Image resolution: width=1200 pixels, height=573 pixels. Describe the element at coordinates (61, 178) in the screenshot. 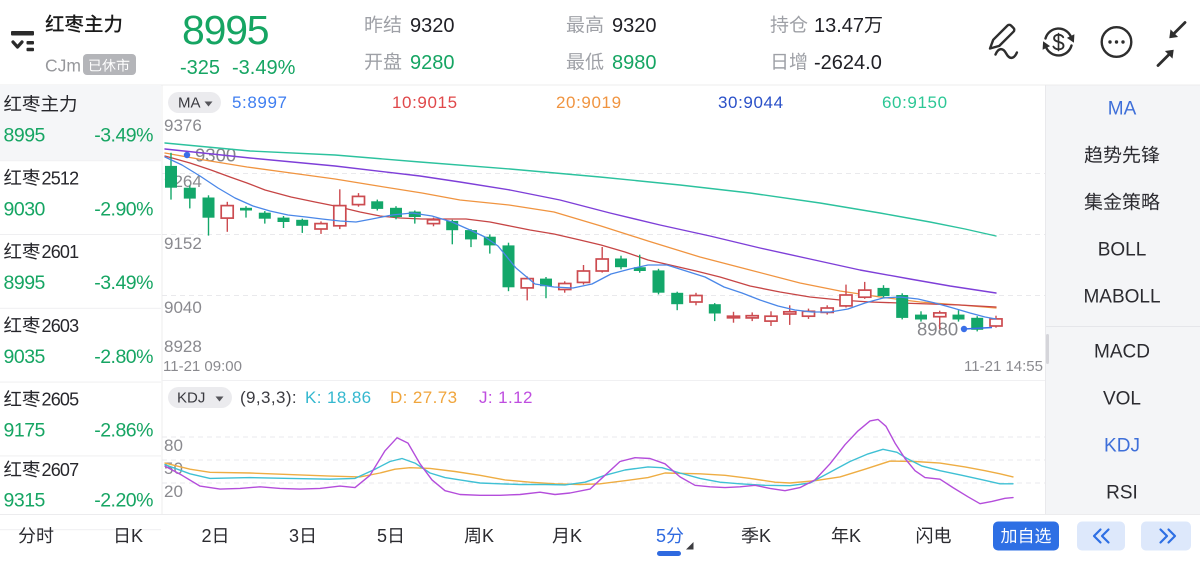

I see `svg-text: 2512` at that location.